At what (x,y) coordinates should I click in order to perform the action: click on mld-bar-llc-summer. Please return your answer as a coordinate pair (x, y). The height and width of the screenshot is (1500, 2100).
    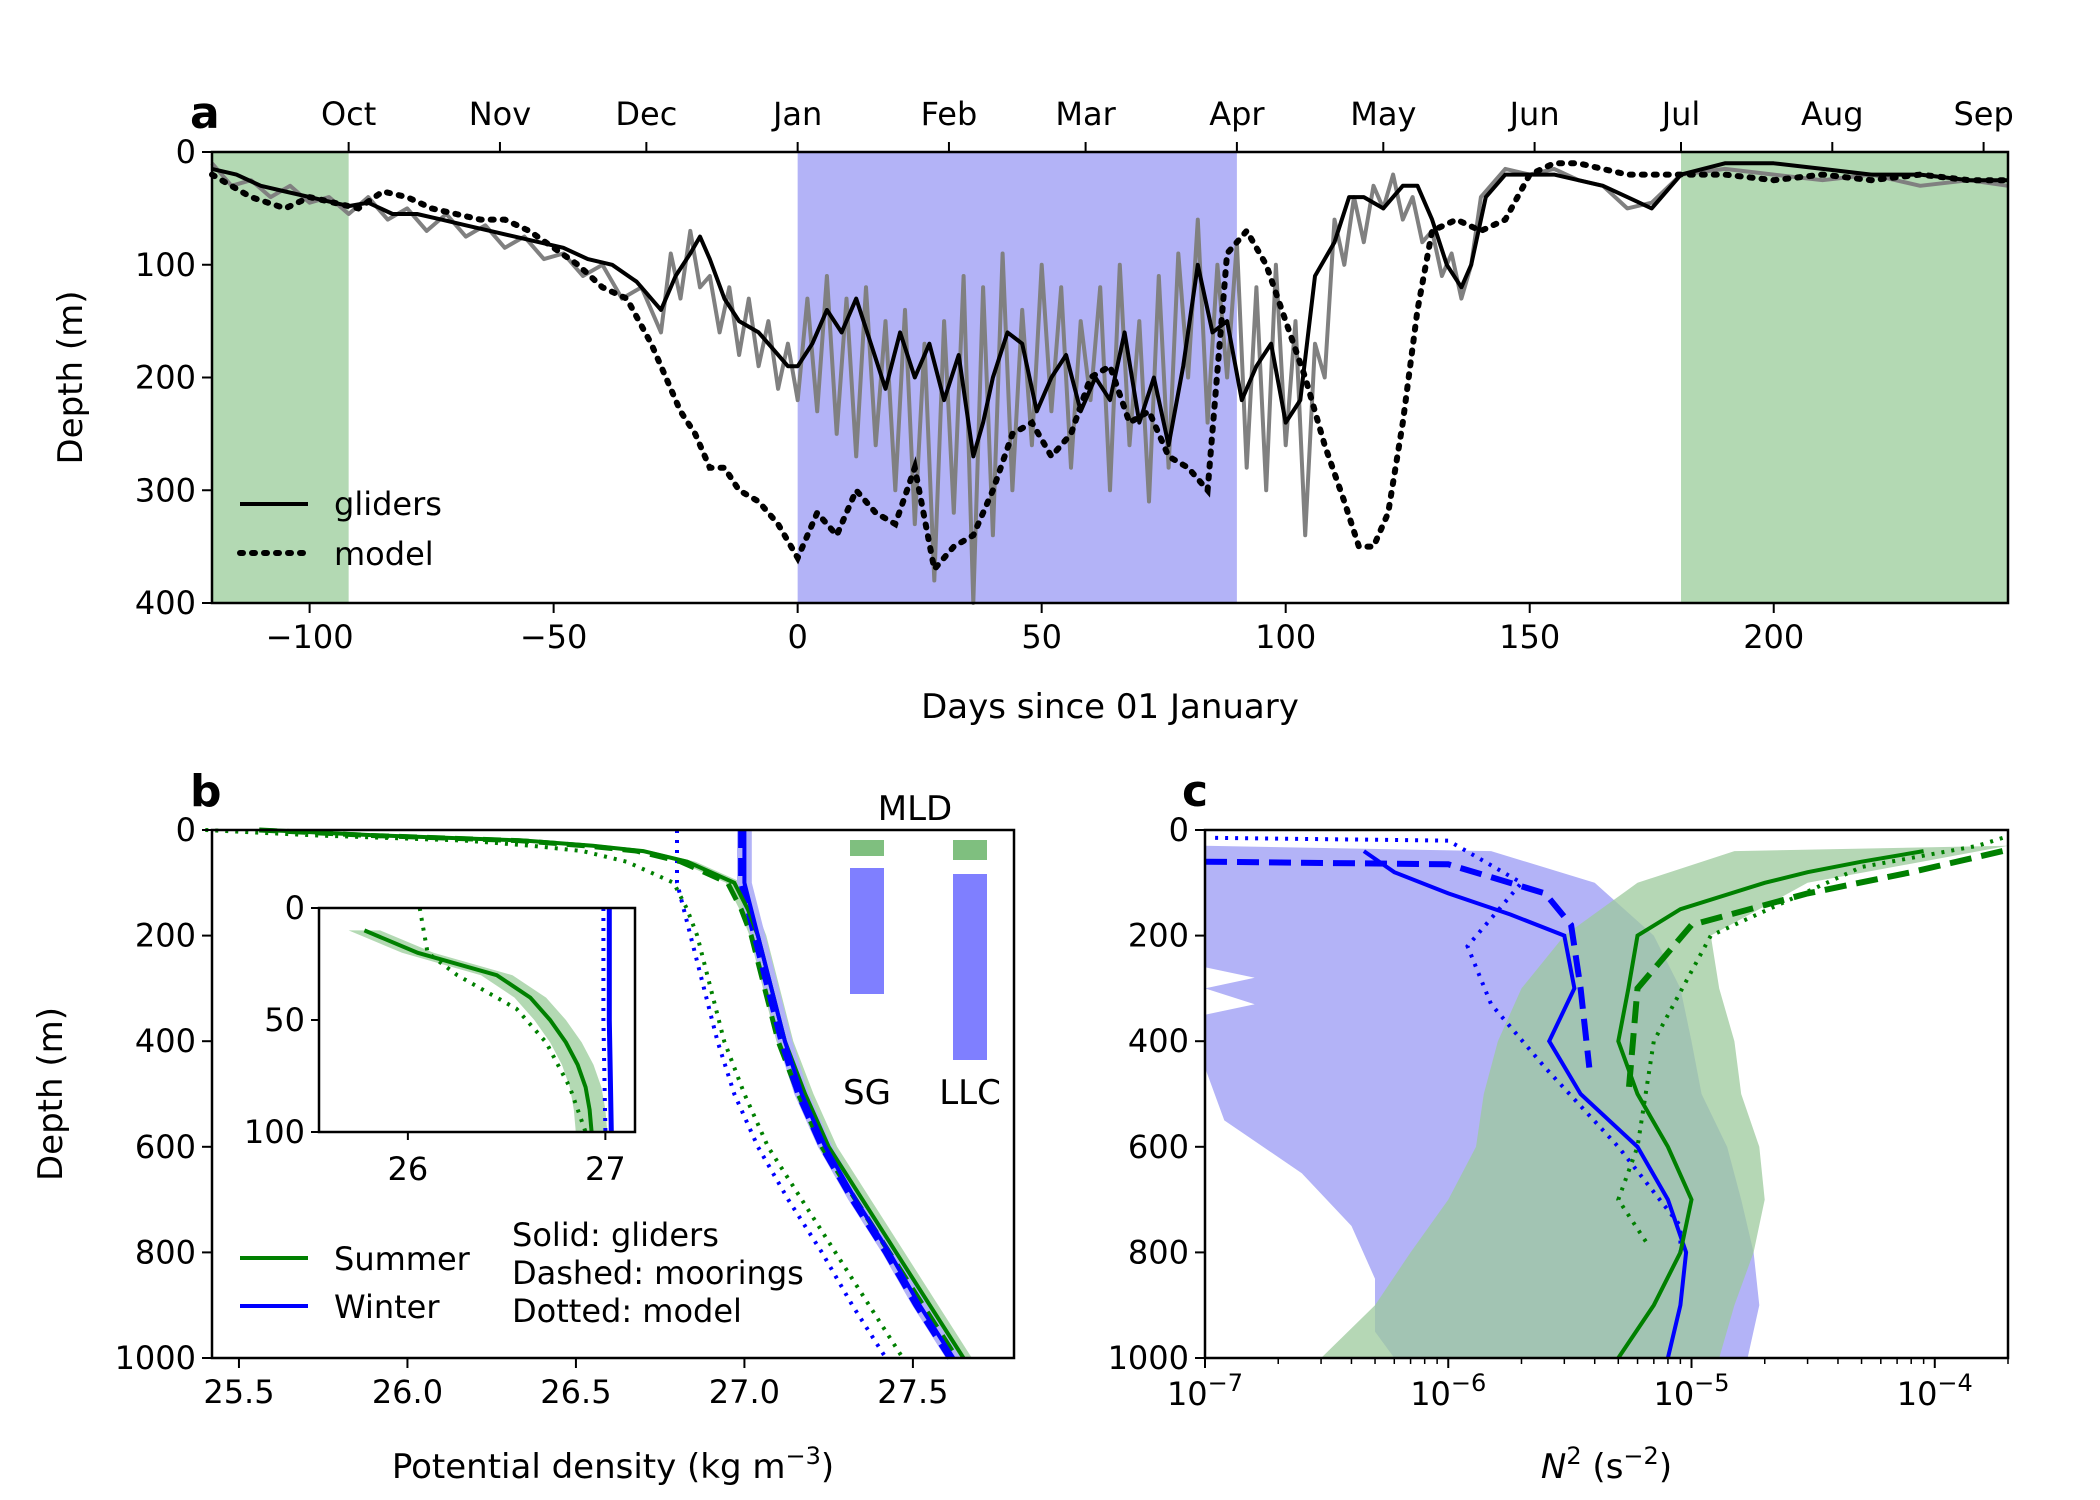
    Looking at the image, I should click on (970, 850).